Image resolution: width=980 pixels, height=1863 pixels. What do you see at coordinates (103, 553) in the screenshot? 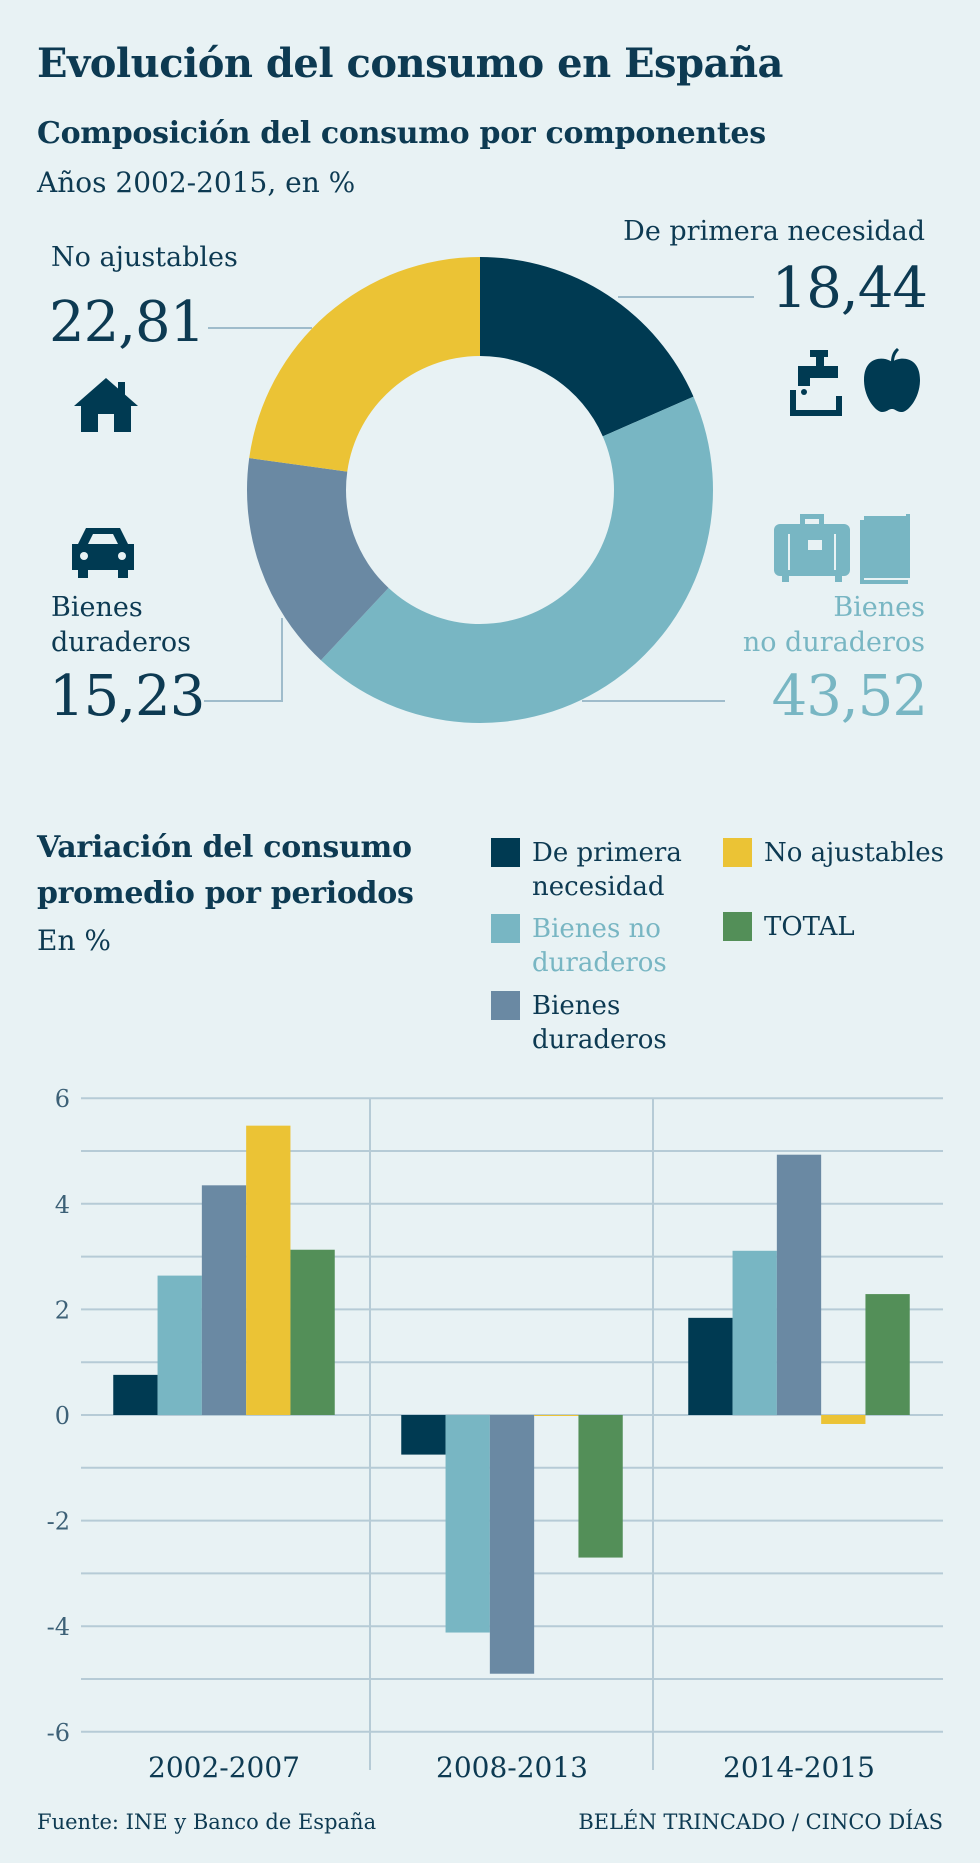
I see `car-icon` at bounding box center [103, 553].